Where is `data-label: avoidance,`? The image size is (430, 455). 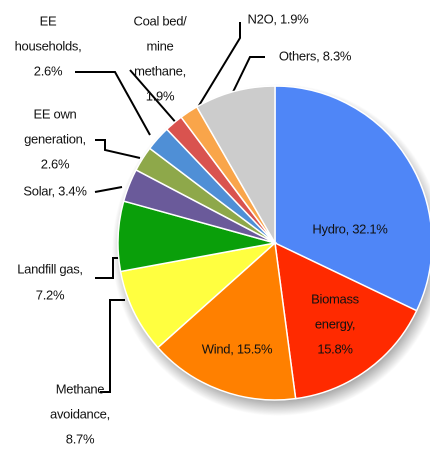
data-label: avoidance, is located at coordinates (80, 413).